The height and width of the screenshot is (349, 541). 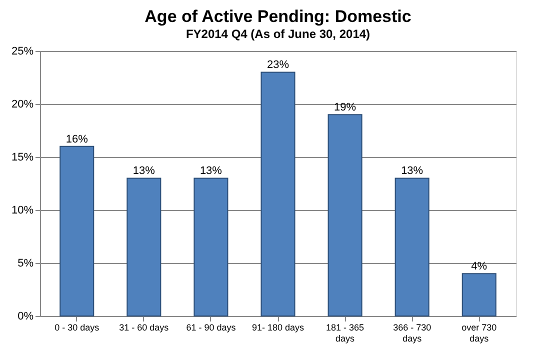 What do you see at coordinates (22, 210) in the screenshot?
I see `y-tick-label: 10%` at bounding box center [22, 210].